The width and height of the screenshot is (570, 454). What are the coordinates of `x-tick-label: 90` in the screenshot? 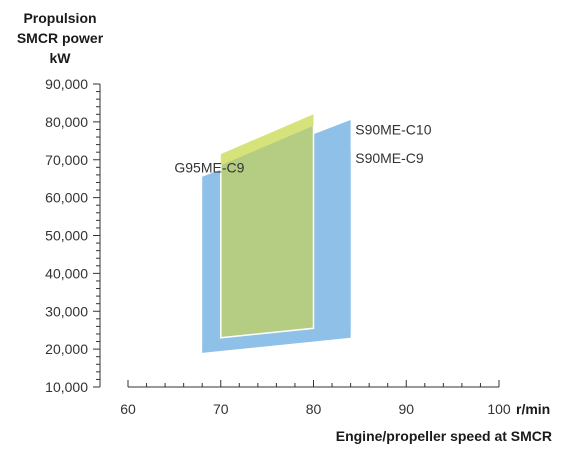 It's located at (406, 409).